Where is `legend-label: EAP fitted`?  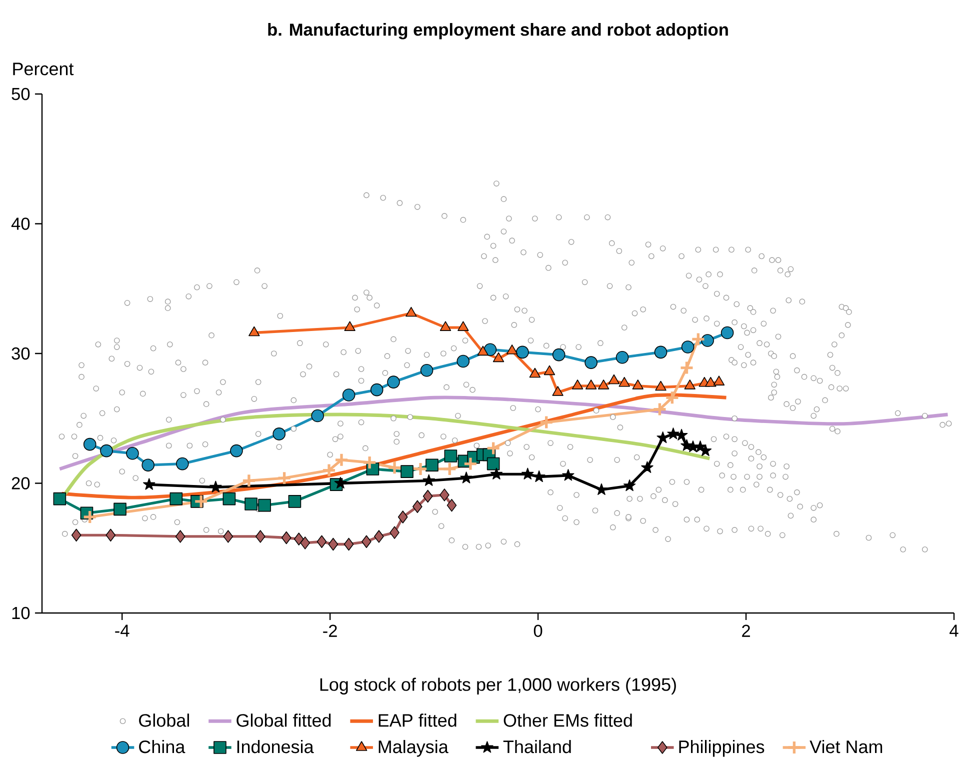 legend-label: EAP fitted is located at coordinates (417, 720).